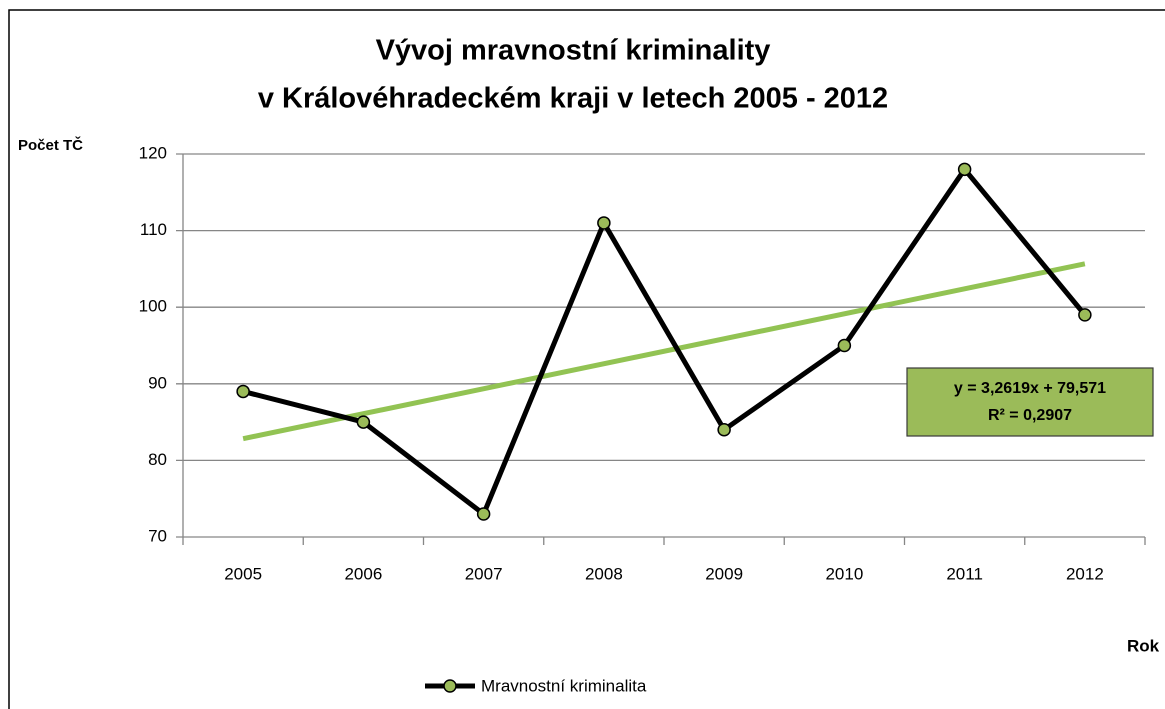 The height and width of the screenshot is (709, 1165). What do you see at coordinates (153, 229) in the screenshot?
I see `y-tick-label: 110` at bounding box center [153, 229].